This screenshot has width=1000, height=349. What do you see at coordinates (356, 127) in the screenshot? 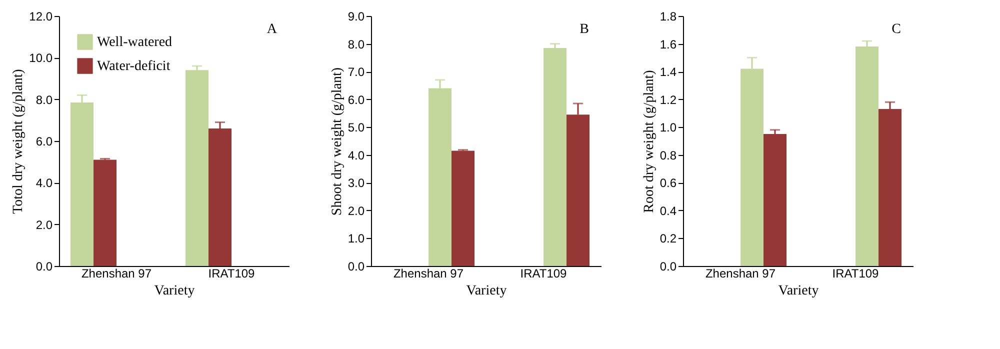
I see `y-tick-label: 5.0` at bounding box center [356, 127].